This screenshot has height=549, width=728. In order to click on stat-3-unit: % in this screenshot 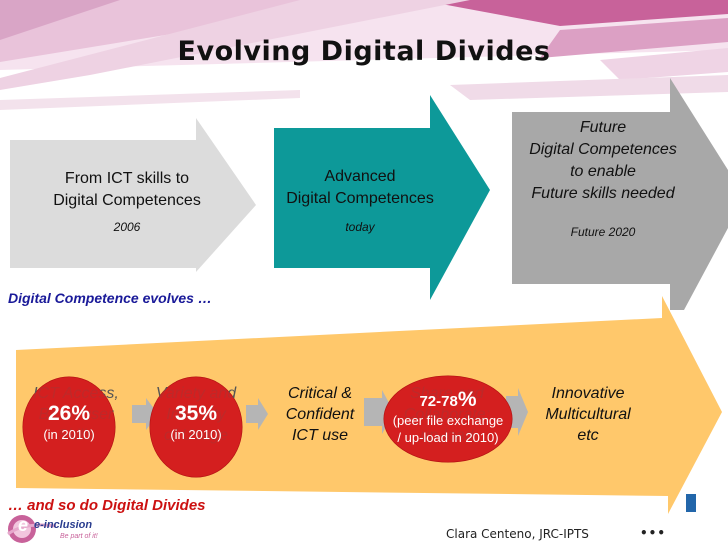, I will do `click(467, 399)`.